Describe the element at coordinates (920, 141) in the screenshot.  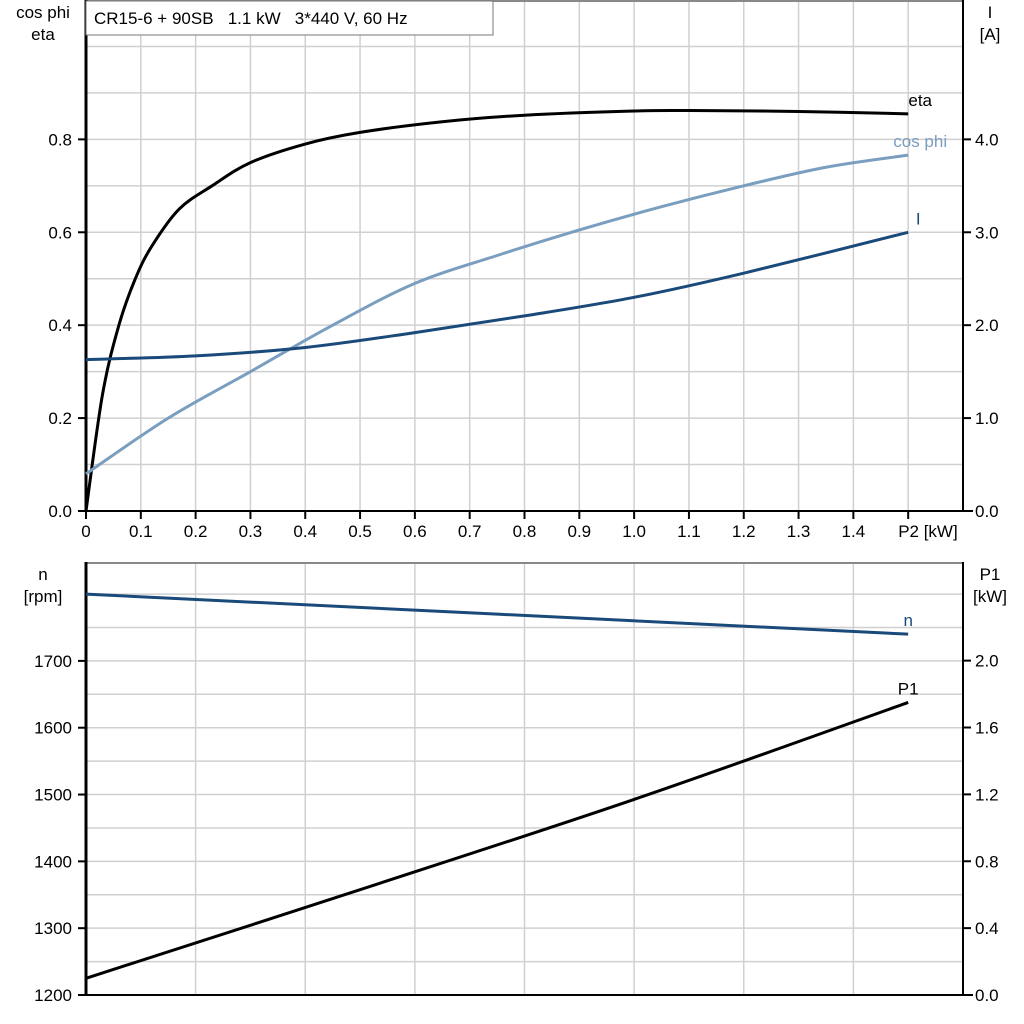
I see `series-label-cos-phi: cos phi` at that location.